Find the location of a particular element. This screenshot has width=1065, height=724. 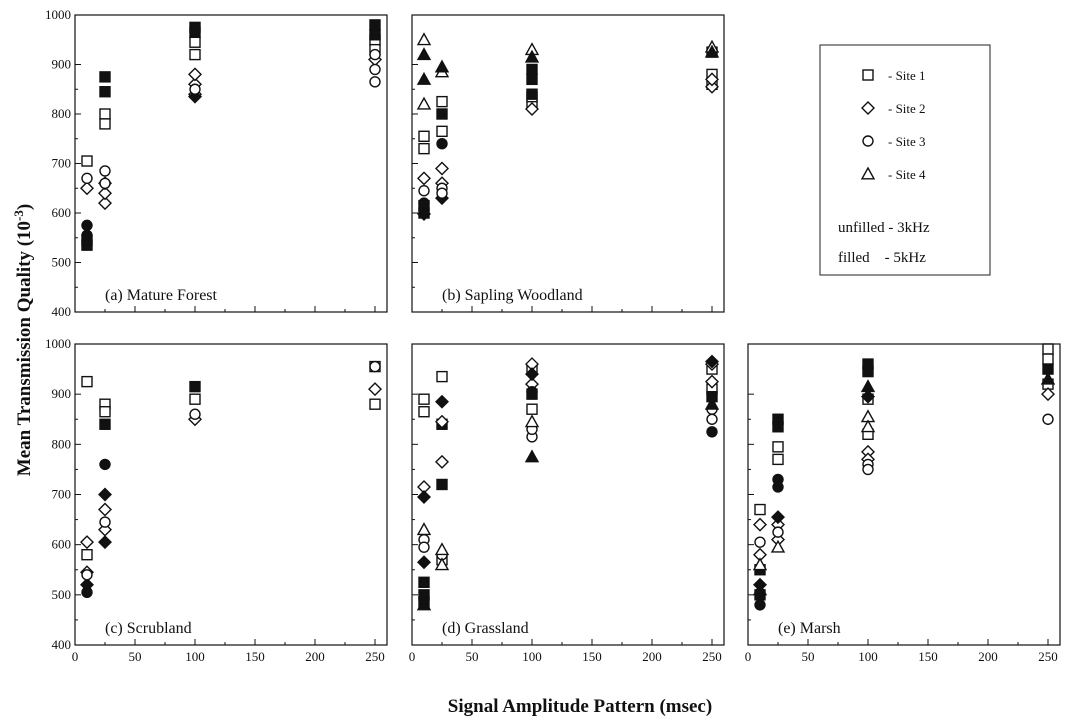

panel-1: 400 500 600 700 800 900 1000 (a) Mature Forest is located at coordinates (216, 163).